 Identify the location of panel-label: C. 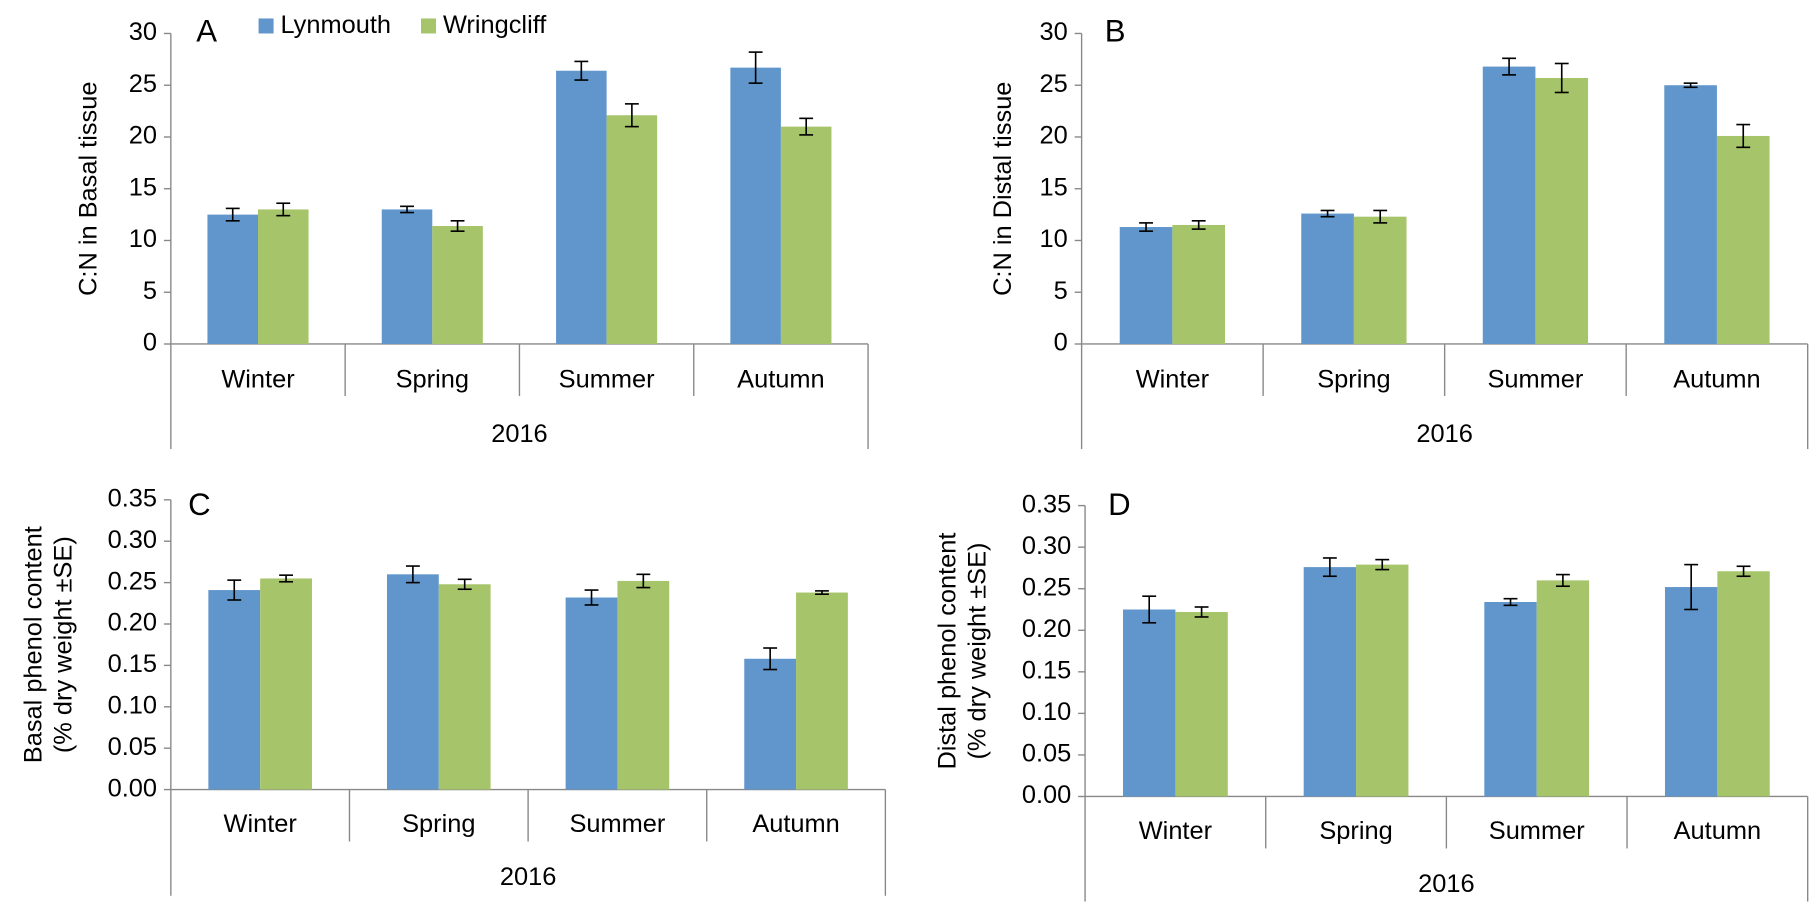
(199, 504).